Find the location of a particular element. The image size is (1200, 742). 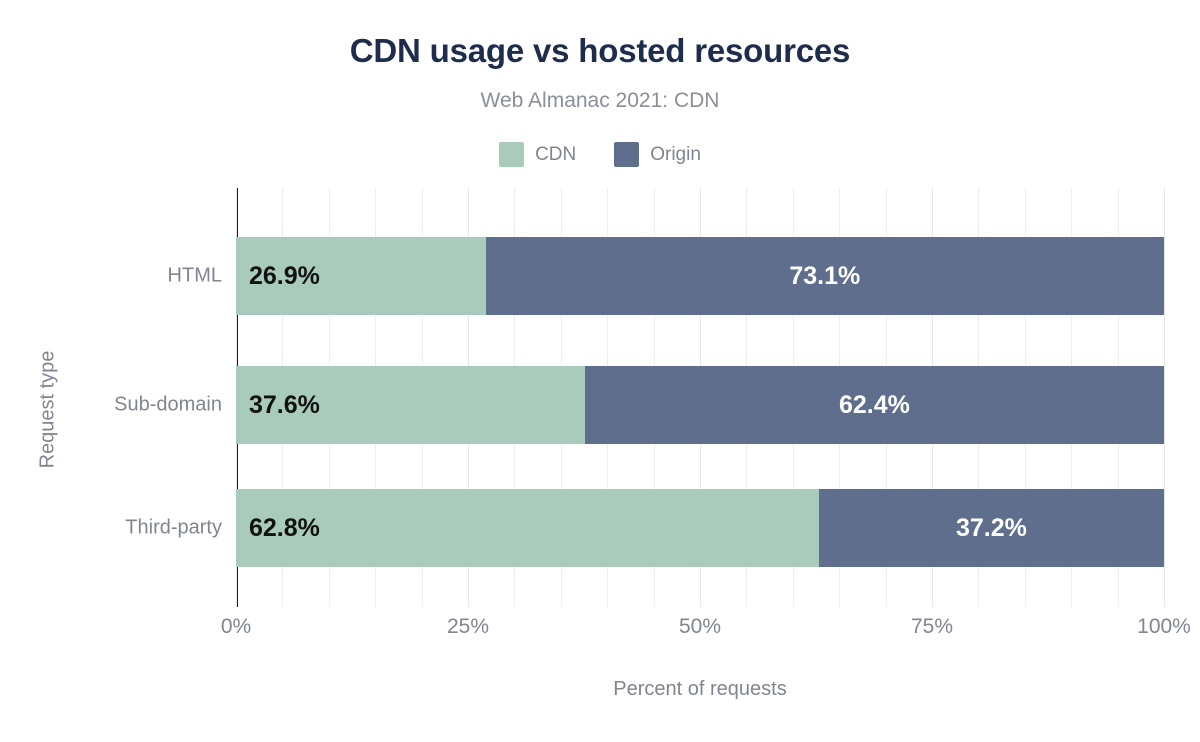

x-tick-label-50: 50% is located at coordinates (700, 626).